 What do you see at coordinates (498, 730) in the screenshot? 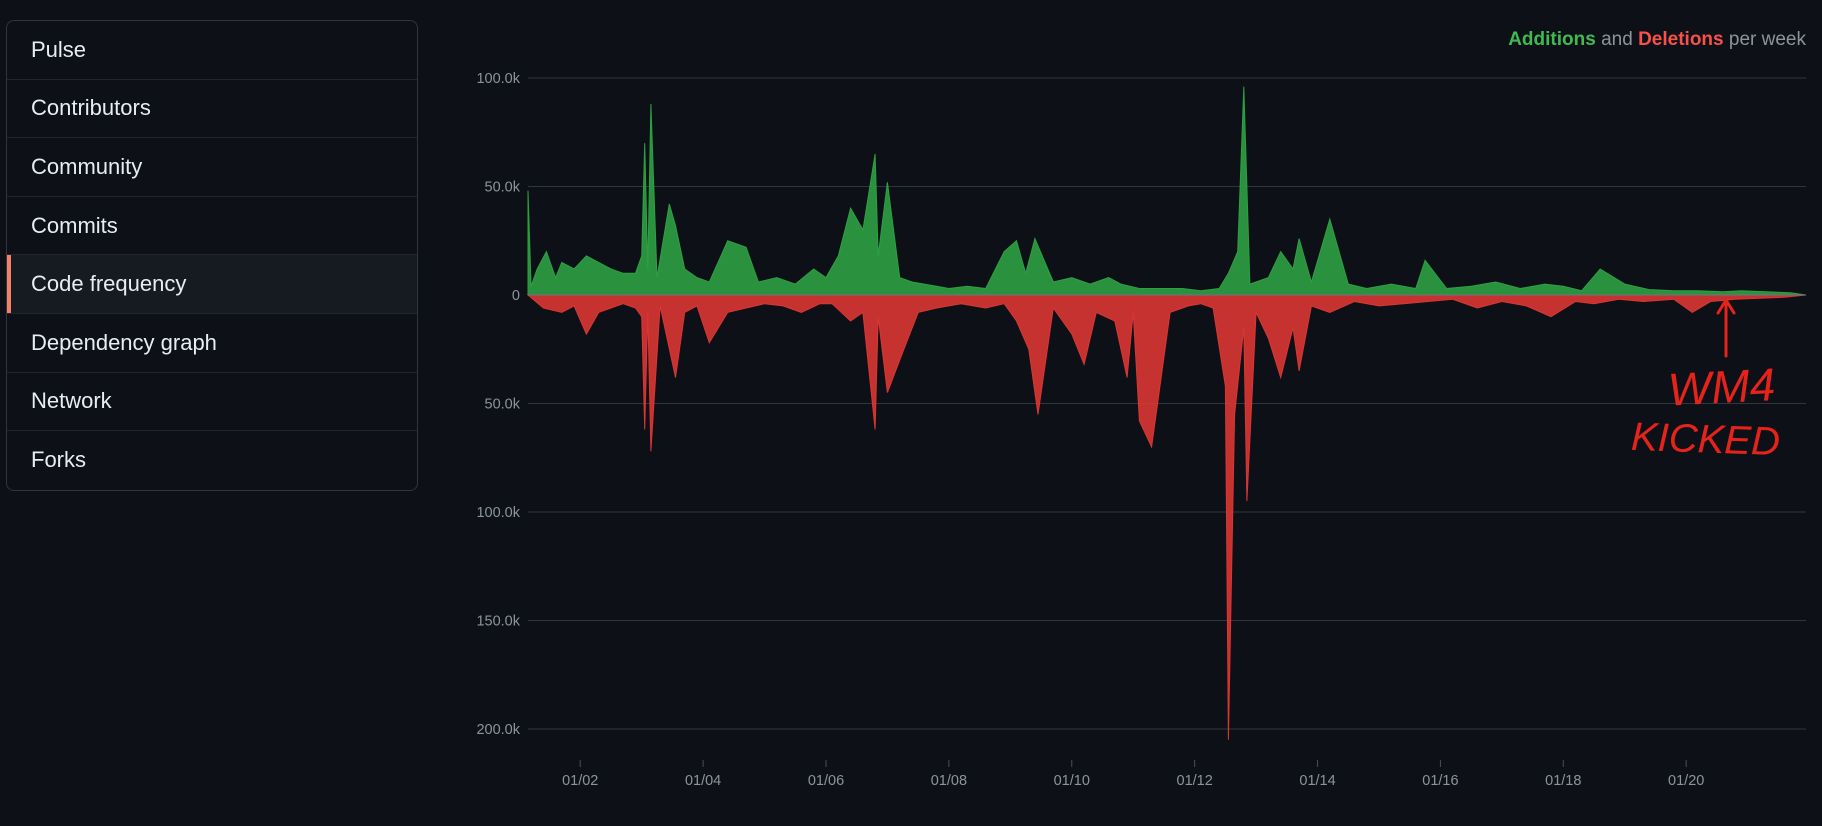
I see `y-tick-label: 200.0k` at bounding box center [498, 730].